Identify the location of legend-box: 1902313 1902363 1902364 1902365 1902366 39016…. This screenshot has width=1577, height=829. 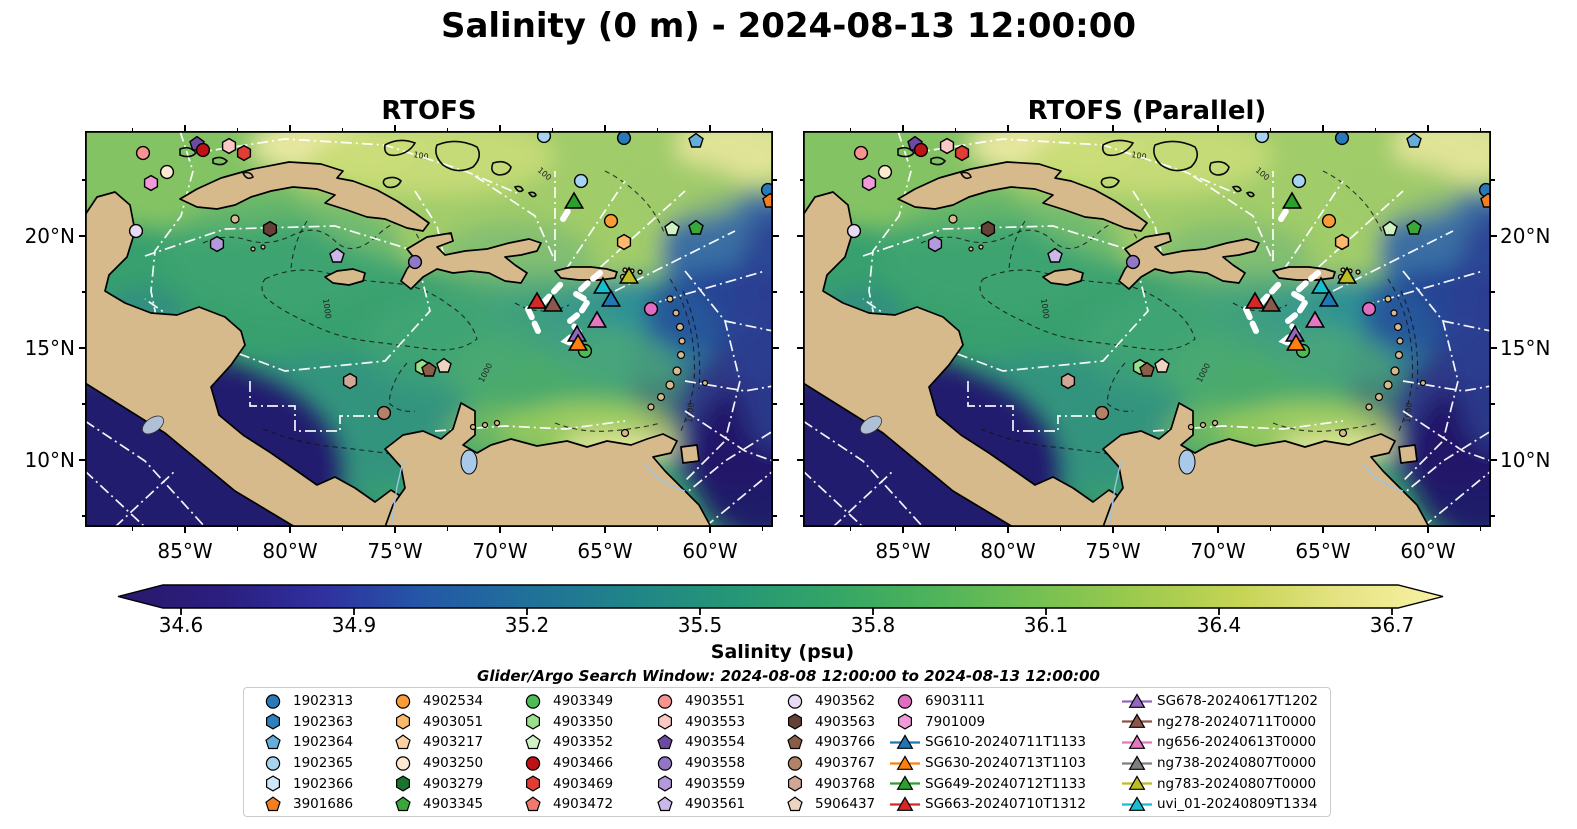
(787, 752).